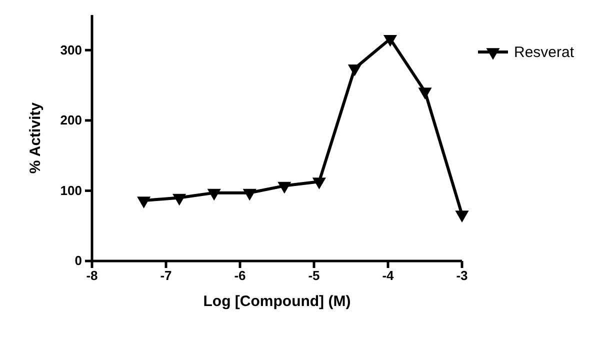 The image size is (600, 345). Describe the element at coordinates (71, 190) in the screenshot. I see `y-tick-label: 100` at that location.